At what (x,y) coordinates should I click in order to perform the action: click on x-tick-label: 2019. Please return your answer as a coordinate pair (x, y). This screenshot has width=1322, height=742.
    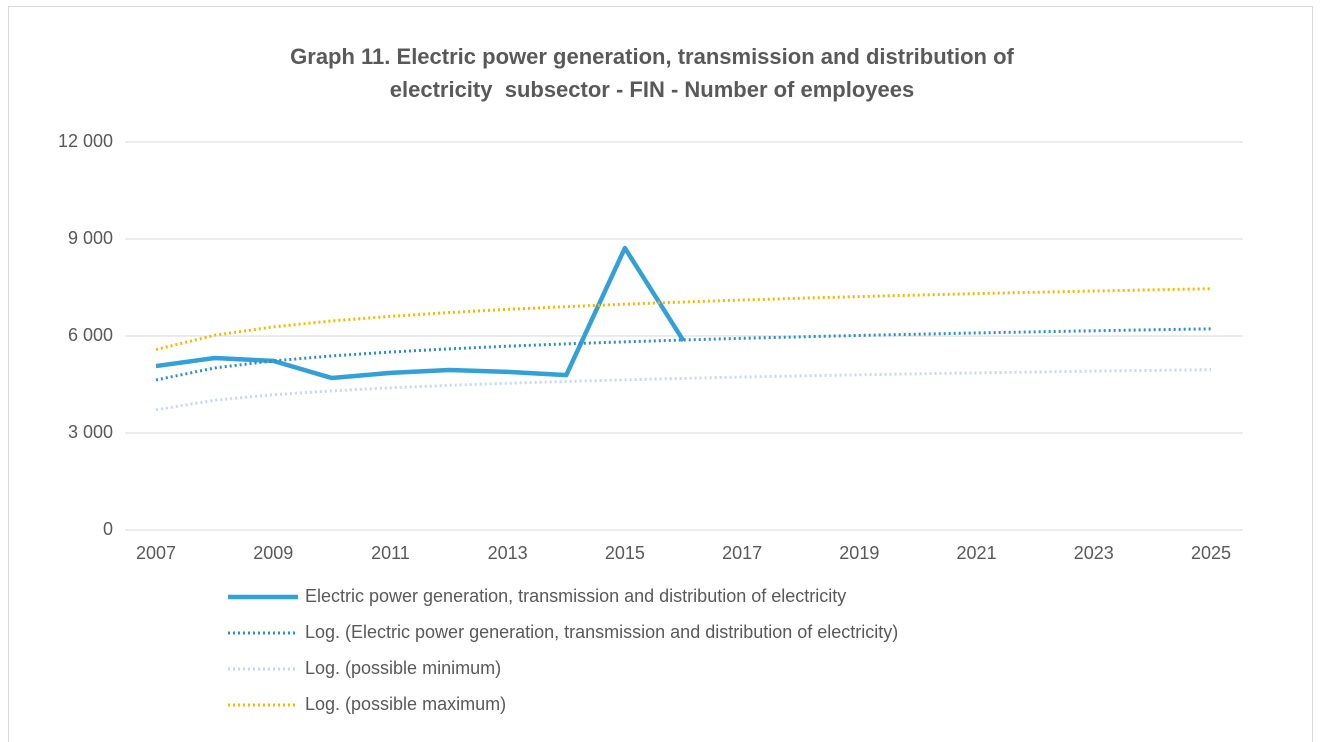
    Looking at the image, I should click on (859, 553).